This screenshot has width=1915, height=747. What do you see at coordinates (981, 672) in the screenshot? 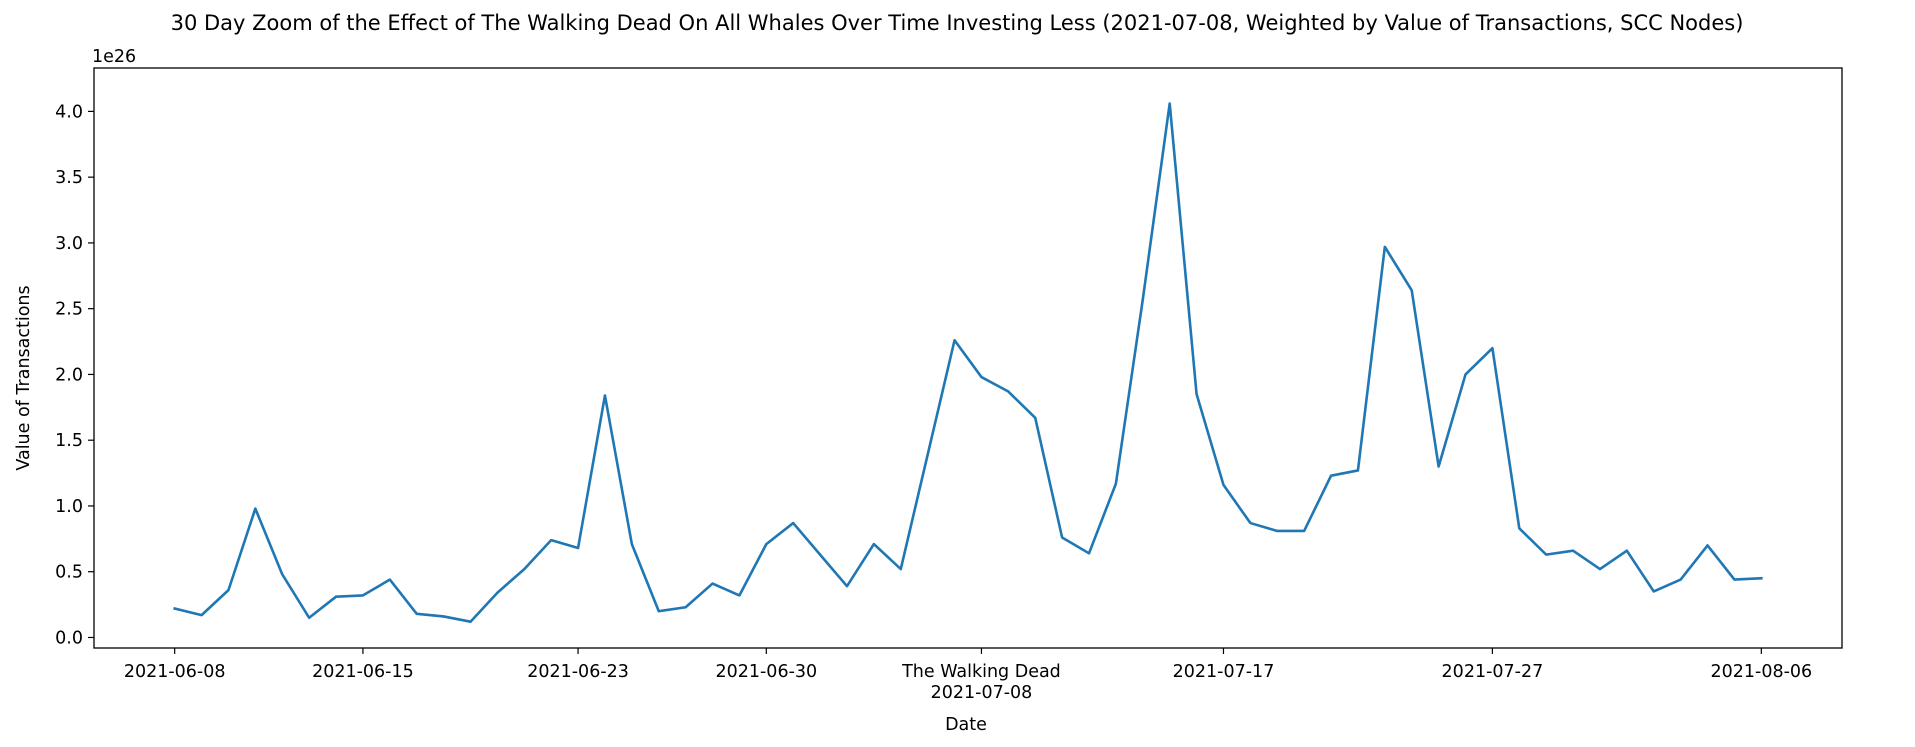
I see `x-tick-event-label: The Walking Dead` at bounding box center [981, 672].